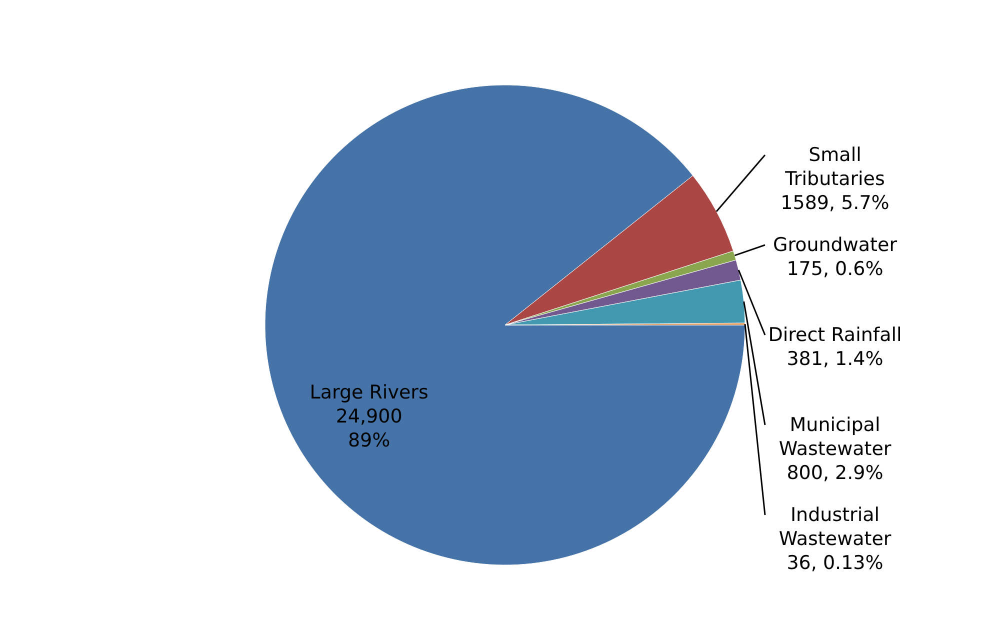  What do you see at coordinates (835, 269) in the screenshot?
I see `data-label: 175, 0.6%` at bounding box center [835, 269].